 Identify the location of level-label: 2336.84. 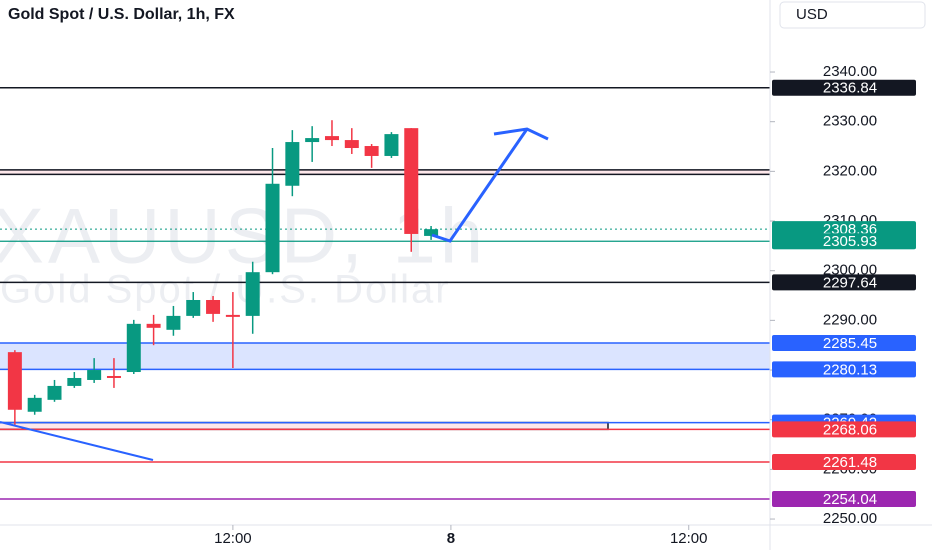
(850, 88).